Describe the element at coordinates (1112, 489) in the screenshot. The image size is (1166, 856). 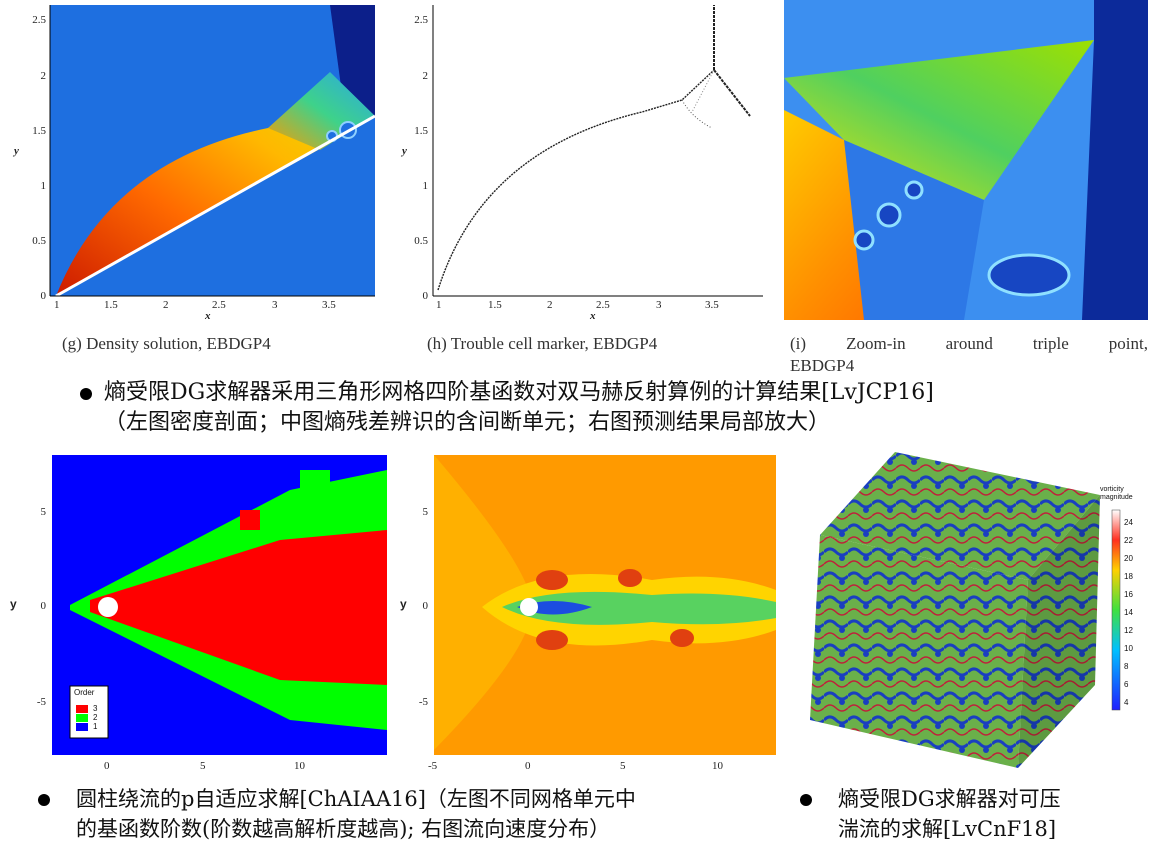
I see `colorbar-title-line1: vorticity` at that location.